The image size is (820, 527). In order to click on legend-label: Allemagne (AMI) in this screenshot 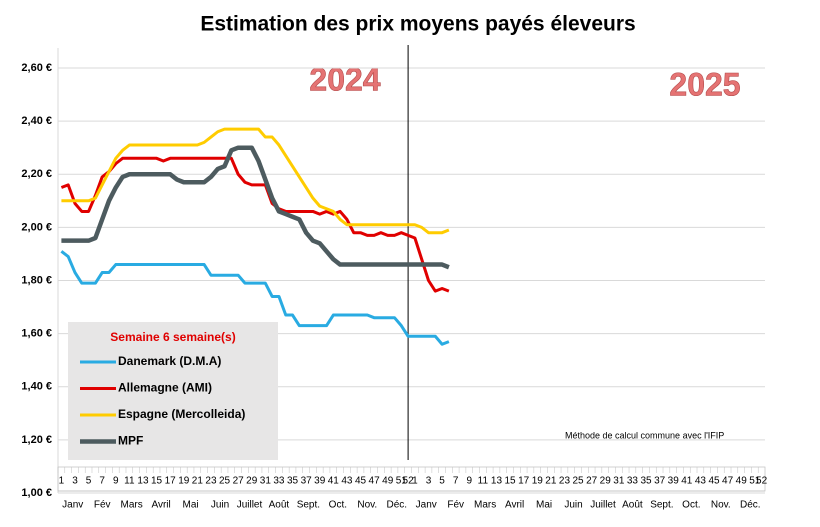, I will do `click(165, 388)`.